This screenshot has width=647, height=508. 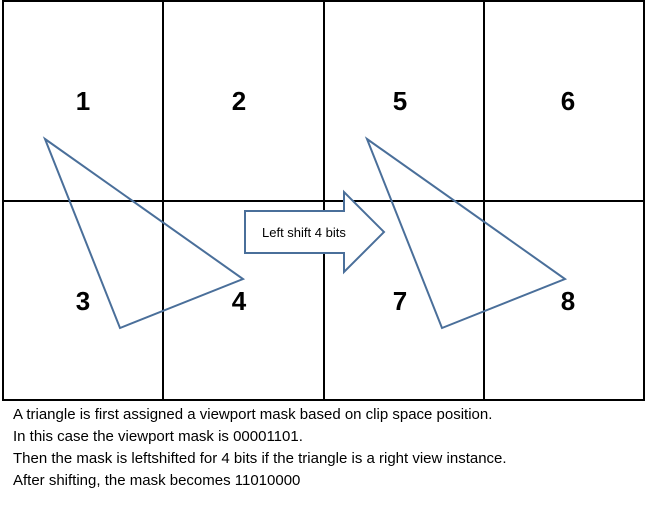 What do you see at coordinates (304, 232) in the screenshot?
I see `shift-arrow-label: Left shift 4 bits` at bounding box center [304, 232].